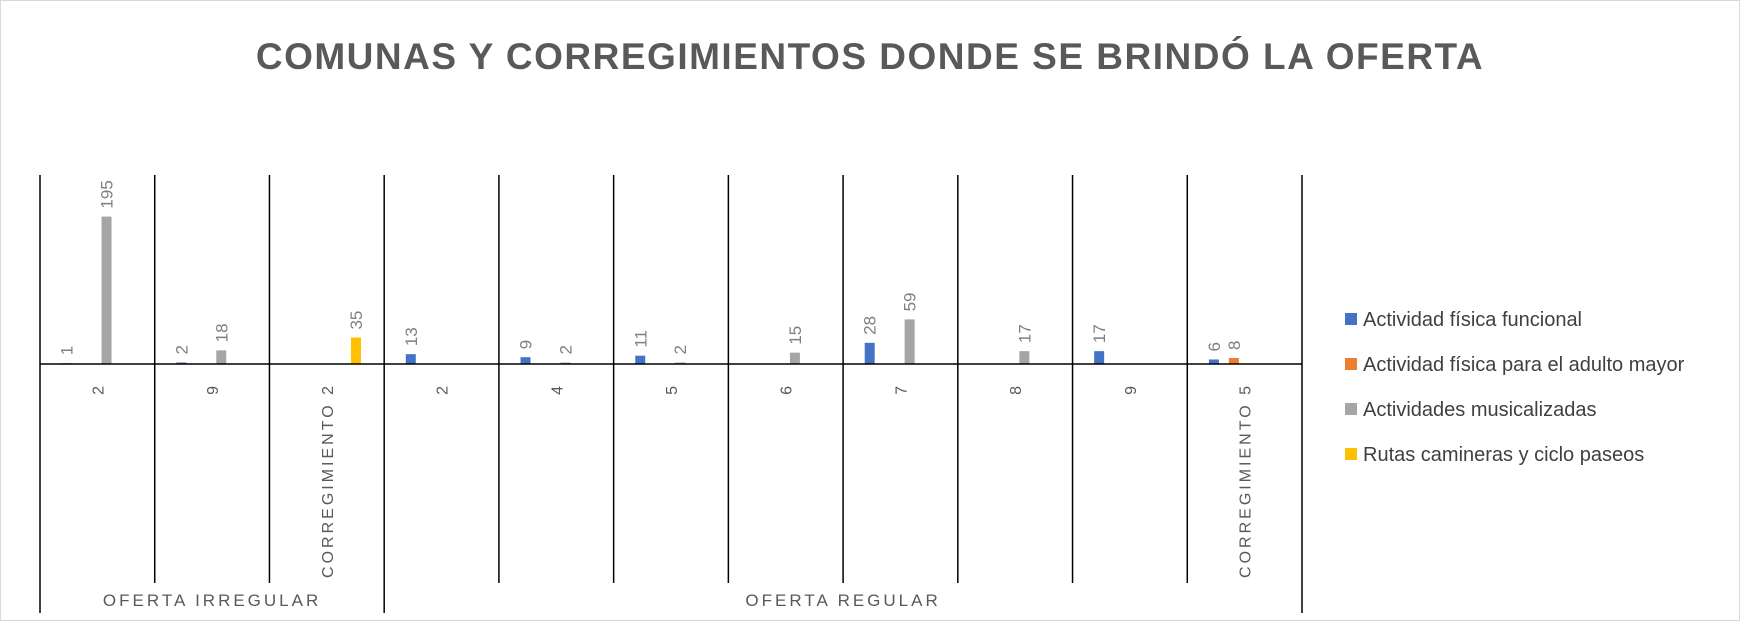 This screenshot has height=621, width=1740. Describe the element at coordinates (107, 194) in the screenshot. I see `value-label: 195` at that location.